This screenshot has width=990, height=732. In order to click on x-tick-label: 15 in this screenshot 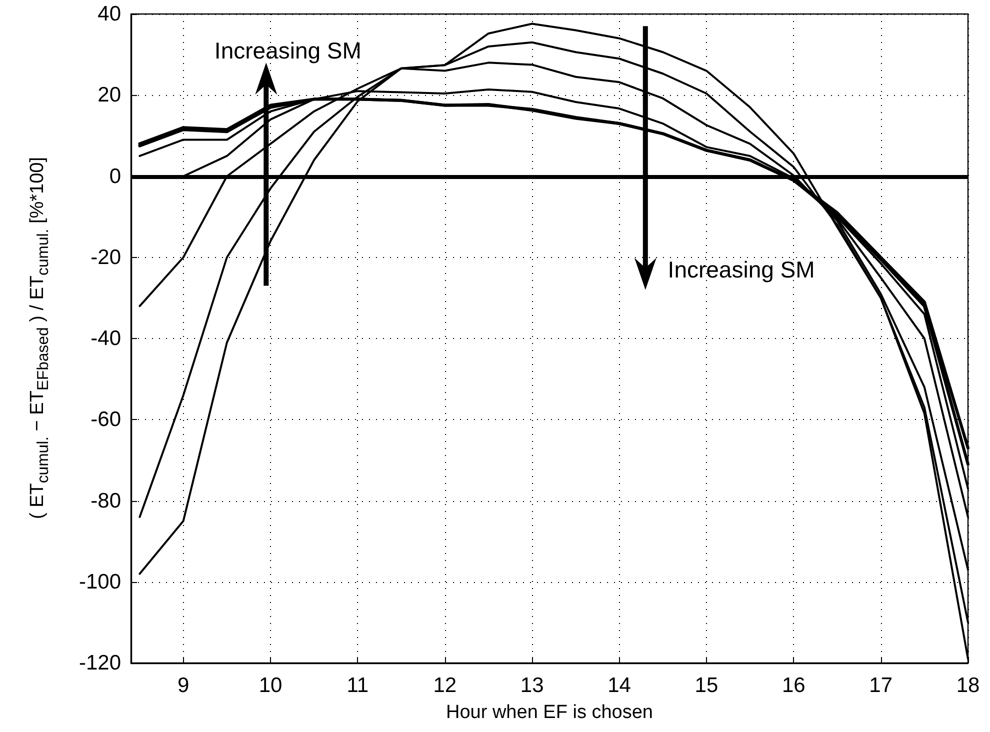, I will do `click(706, 685)`.